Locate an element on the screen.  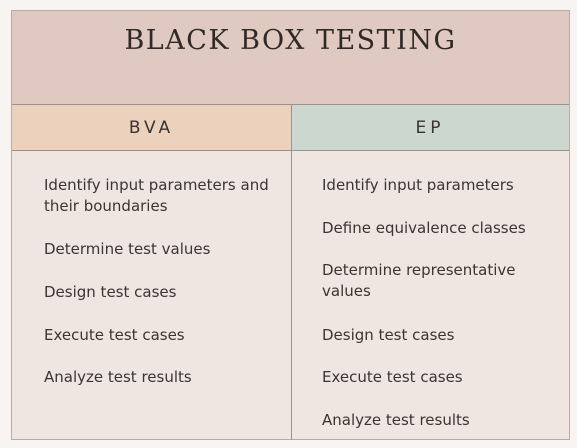
ep-step-5: Execute test cases is located at coordinates (392, 377).